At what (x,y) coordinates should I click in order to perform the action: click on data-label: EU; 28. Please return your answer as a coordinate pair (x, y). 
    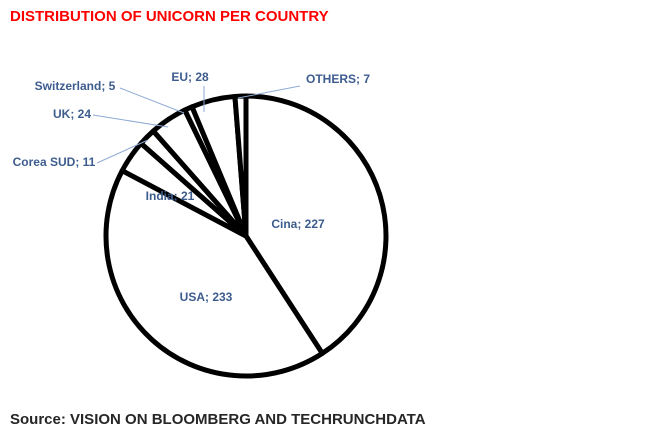
    Looking at the image, I should click on (190, 77).